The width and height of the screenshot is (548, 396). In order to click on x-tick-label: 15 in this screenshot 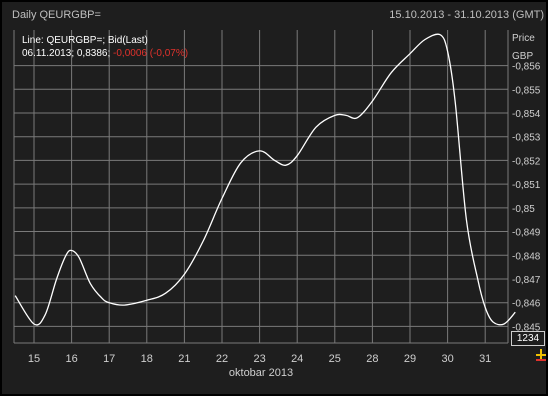, I will do `click(34, 359)`.